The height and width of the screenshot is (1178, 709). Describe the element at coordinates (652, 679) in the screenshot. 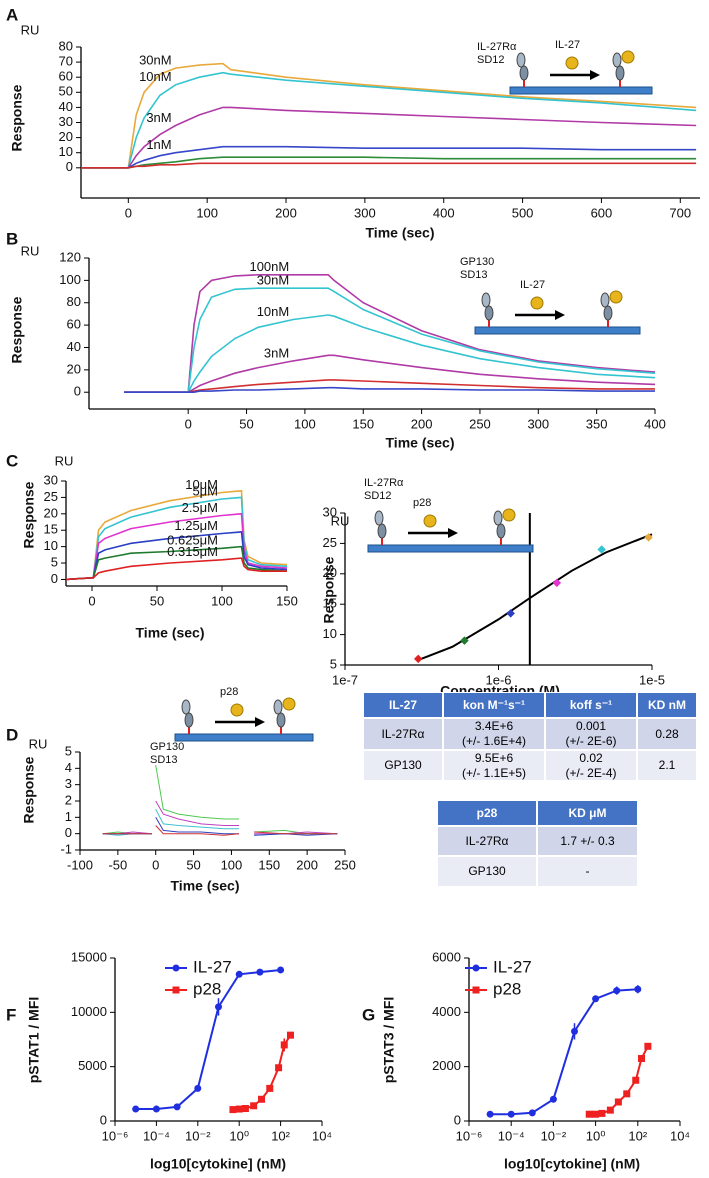

I see `x-tick-label: 1e-5` at that location.